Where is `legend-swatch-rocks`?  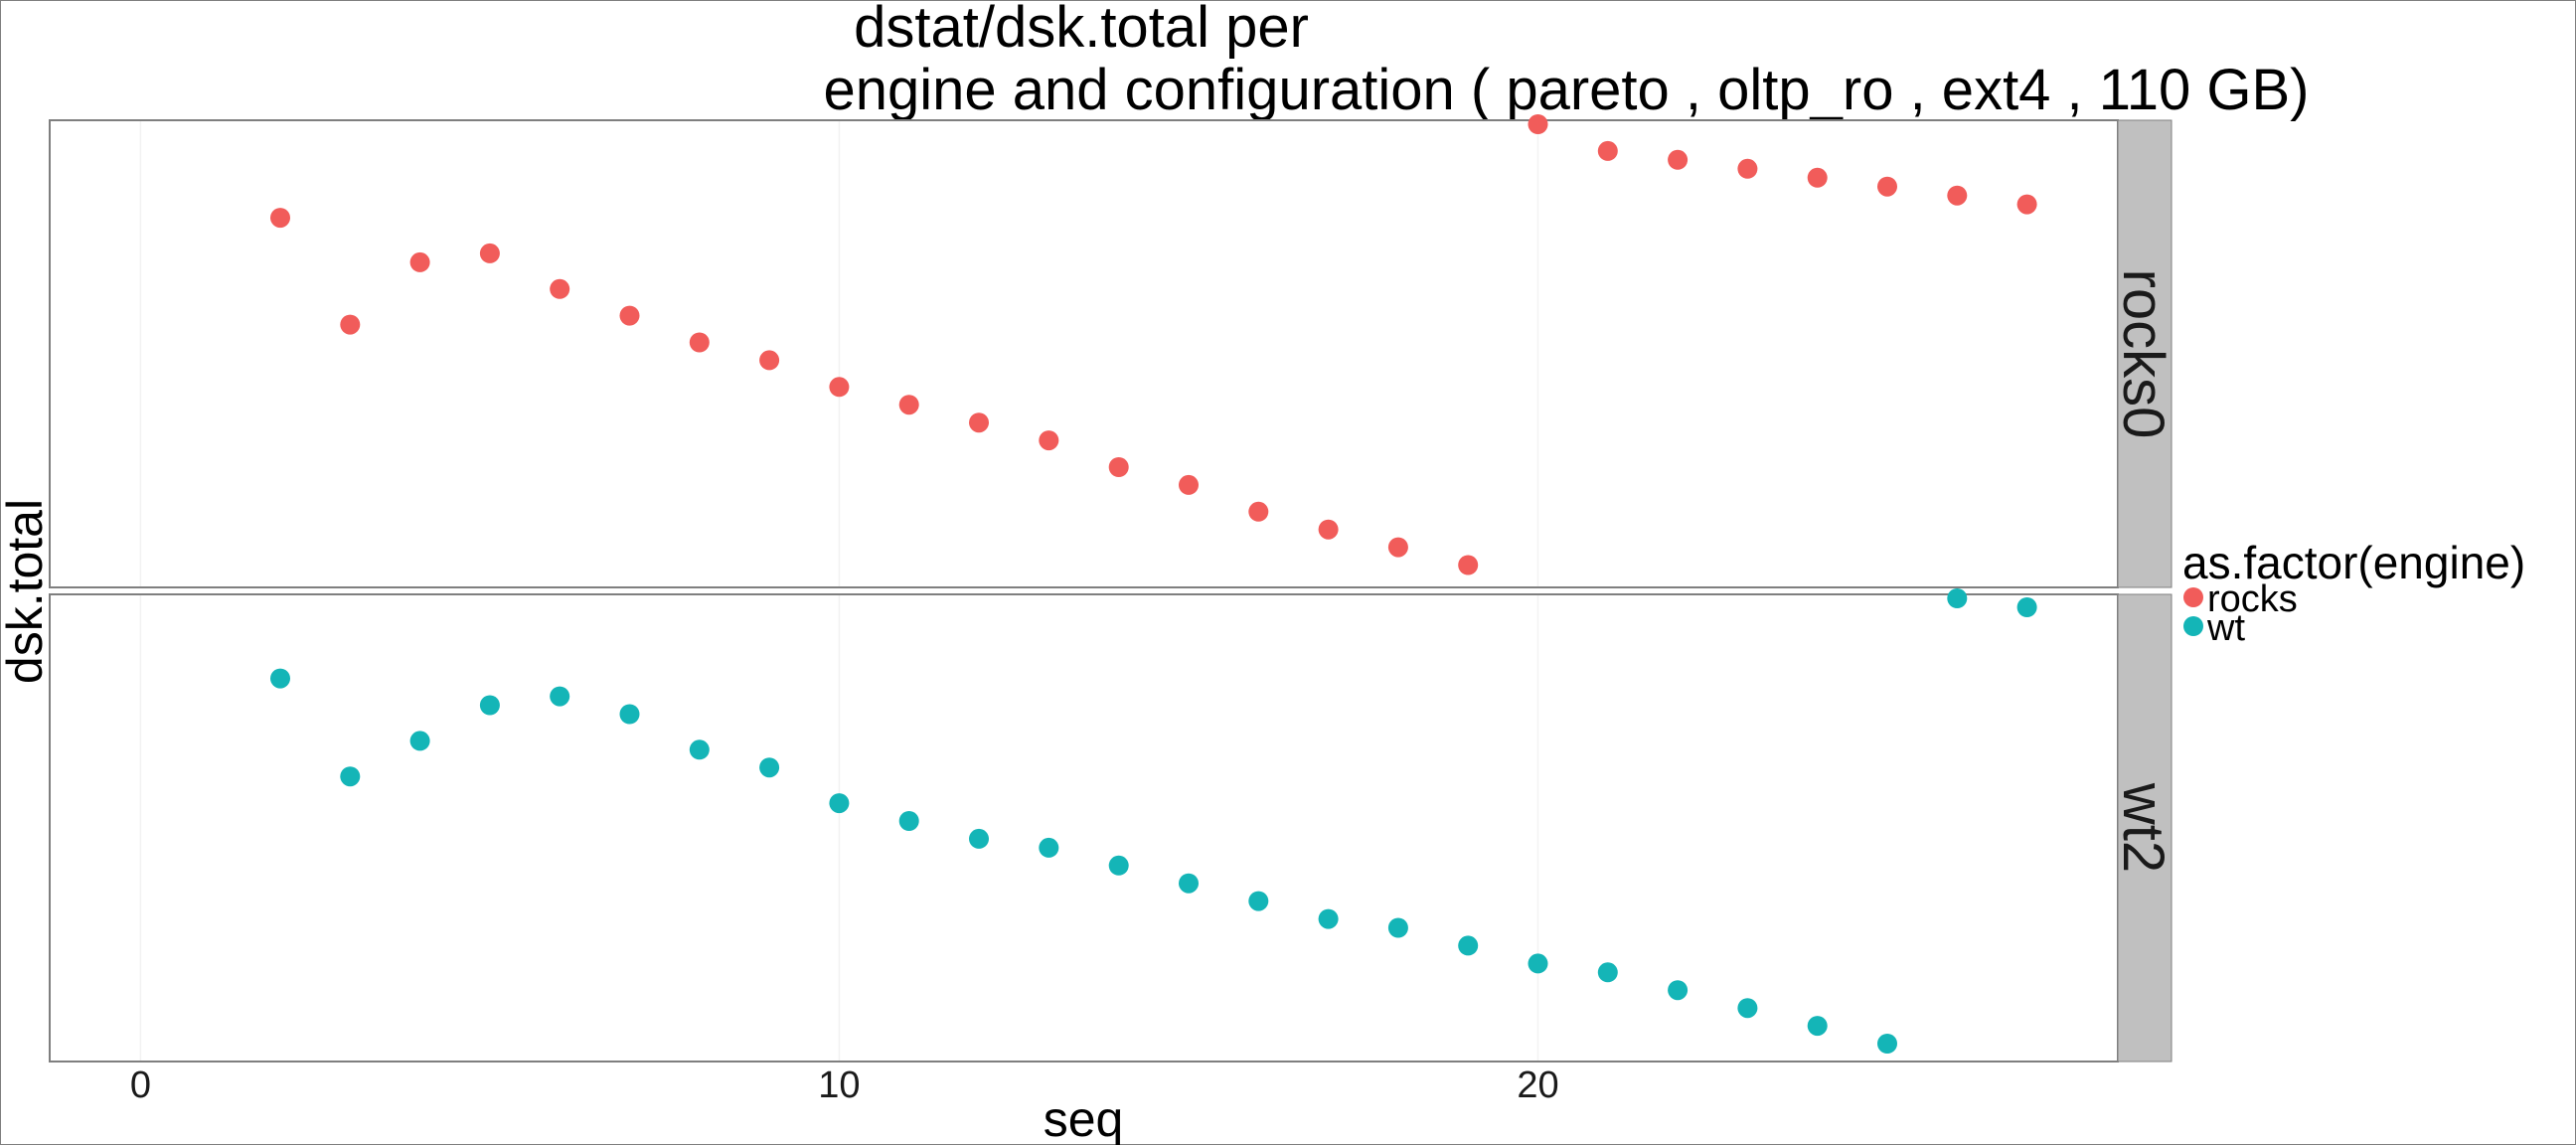 legend-swatch-rocks is located at coordinates (2193, 597).